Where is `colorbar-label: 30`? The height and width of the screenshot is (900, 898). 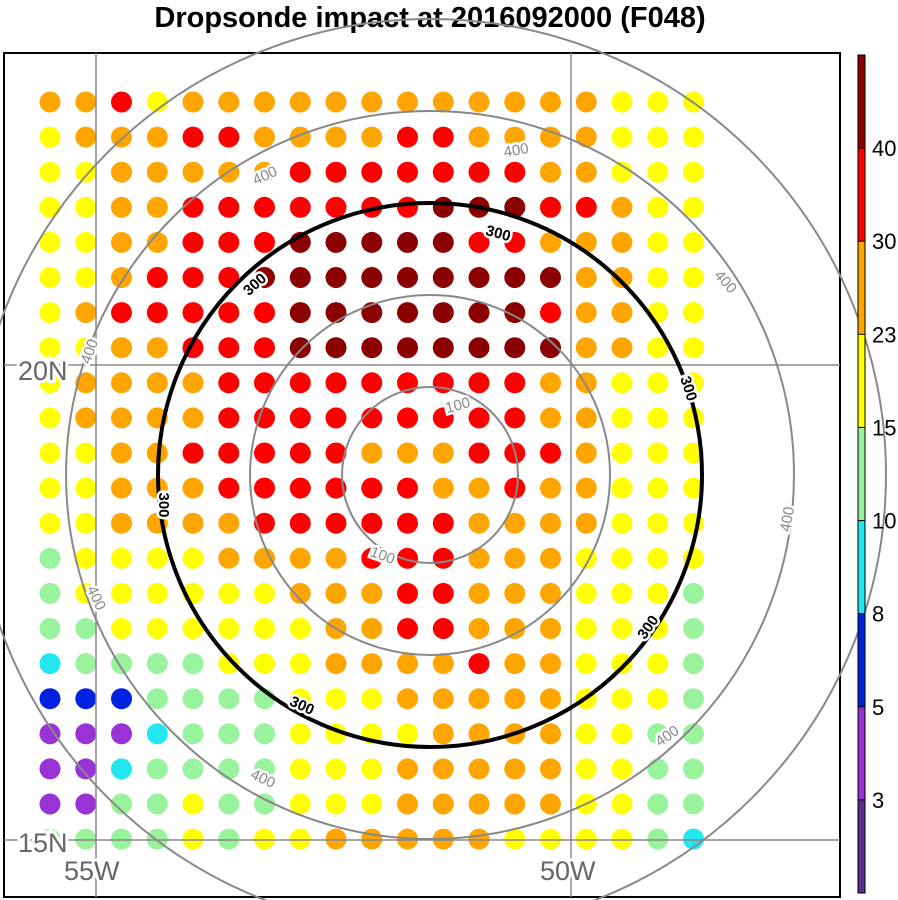
colorbar-label: 30 is located at coordinates (884, 241).